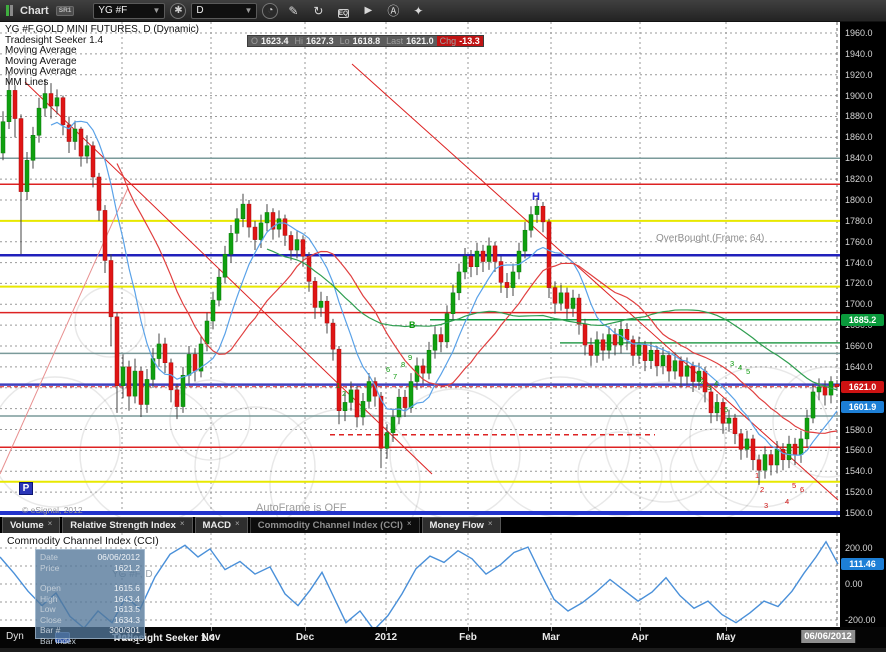  What do you see at coordinates (127, 619) in the screenshot?
I see `dw-close: 1634.3` at bounding box center [127, 619].